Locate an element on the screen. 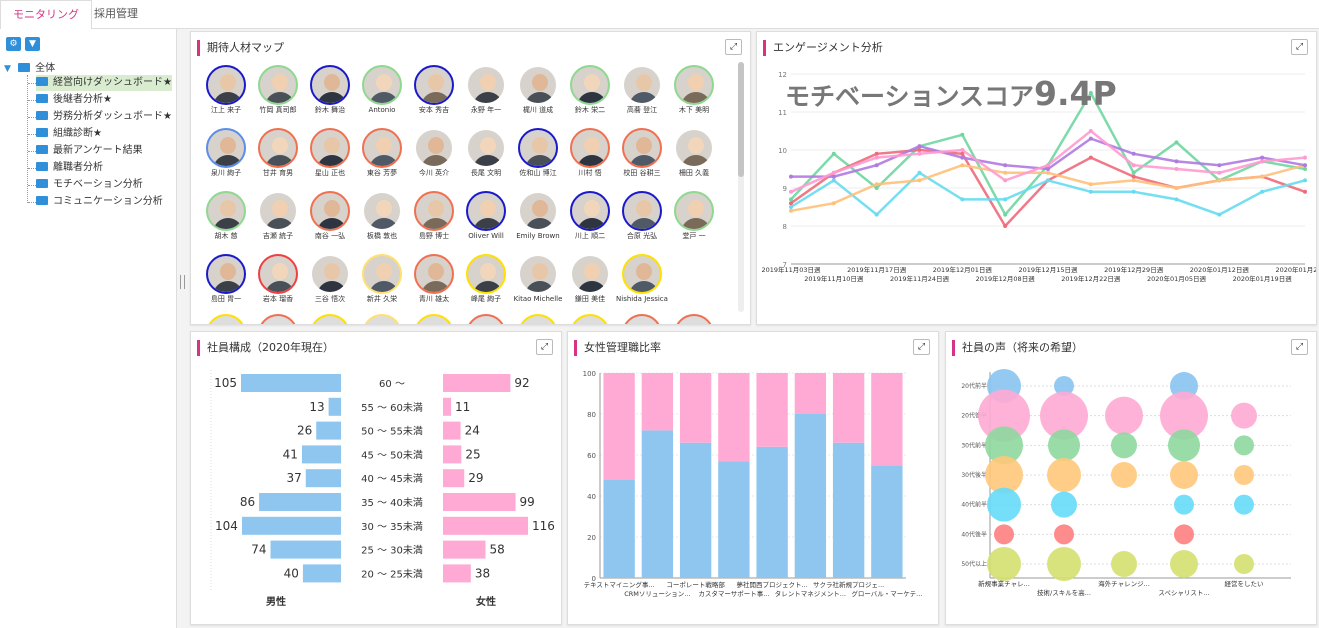  talent-person: 東谷 芳夢 is located at coordinates (382, 153).